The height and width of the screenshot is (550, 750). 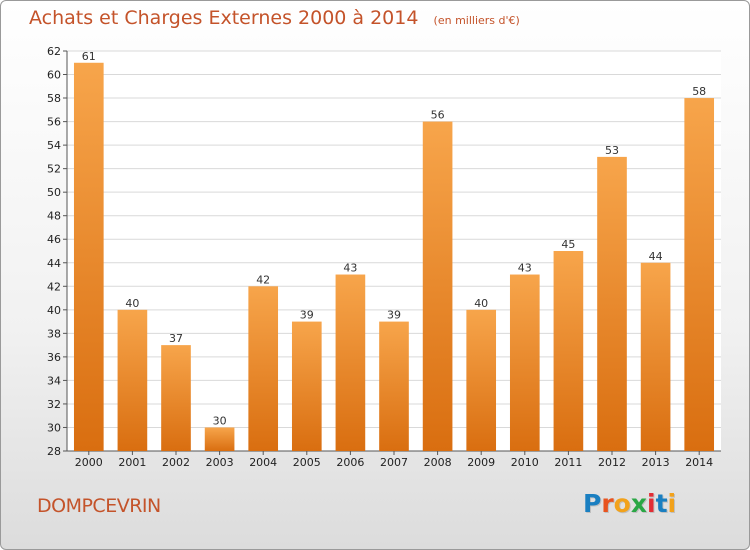 What do you see at coordinates (54, 380) in the screenshot?
I see `y-tick-label: 34` at bounding box center [54, 380].